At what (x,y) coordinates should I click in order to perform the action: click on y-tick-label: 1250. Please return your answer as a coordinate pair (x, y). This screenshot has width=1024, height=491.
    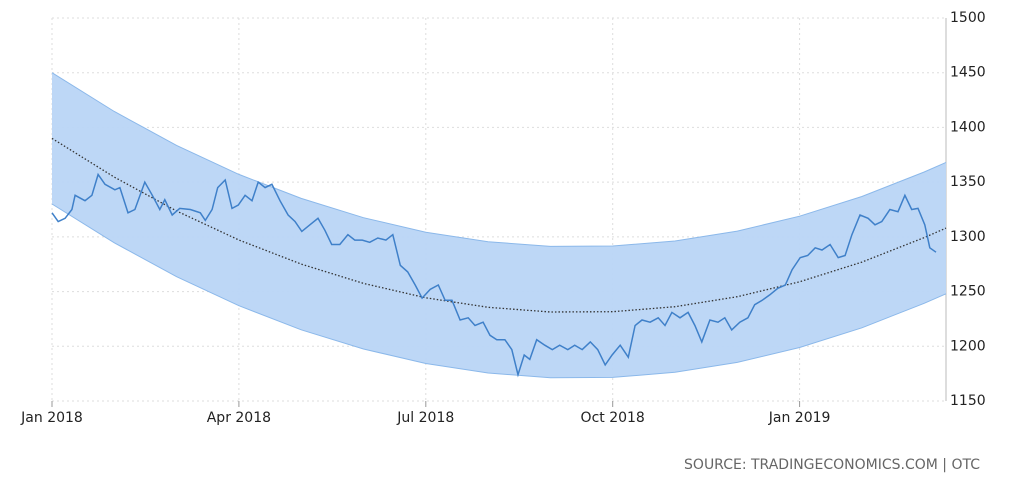
    Looking at the image, I should click on (968, 292).